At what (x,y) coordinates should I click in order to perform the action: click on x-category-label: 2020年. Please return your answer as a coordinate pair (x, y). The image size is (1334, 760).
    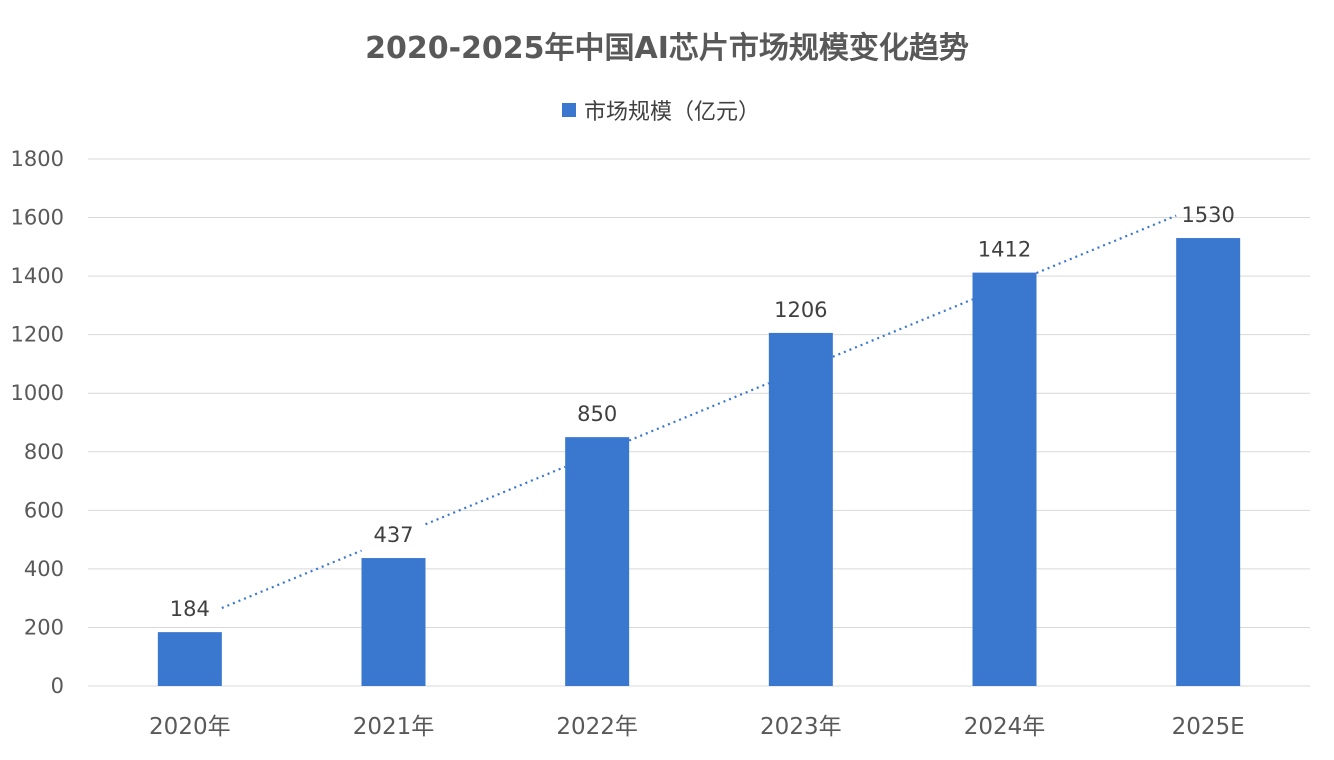
    Looking at the image, I should click on (190, 727).